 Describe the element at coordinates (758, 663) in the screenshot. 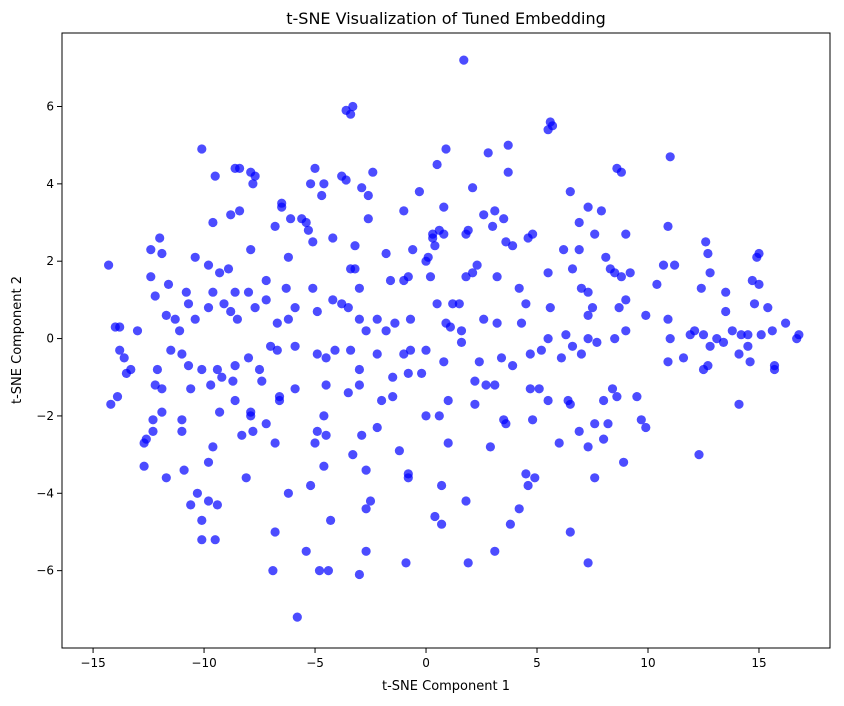

I see `x-tick-label: 15` at that location.